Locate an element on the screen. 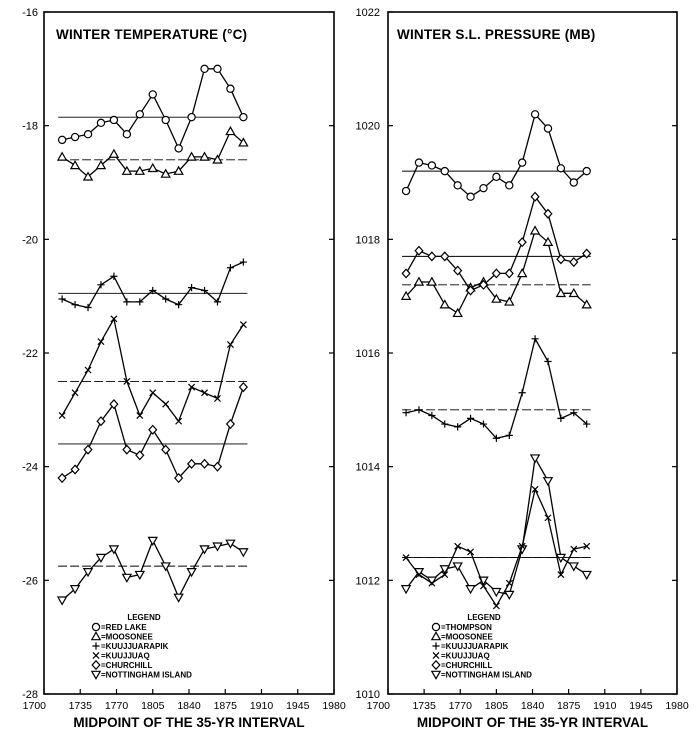 Image resolution: width=696 pixels, height=741 pixels. y-tick-label: -24 is located at coordinates (30, 468).